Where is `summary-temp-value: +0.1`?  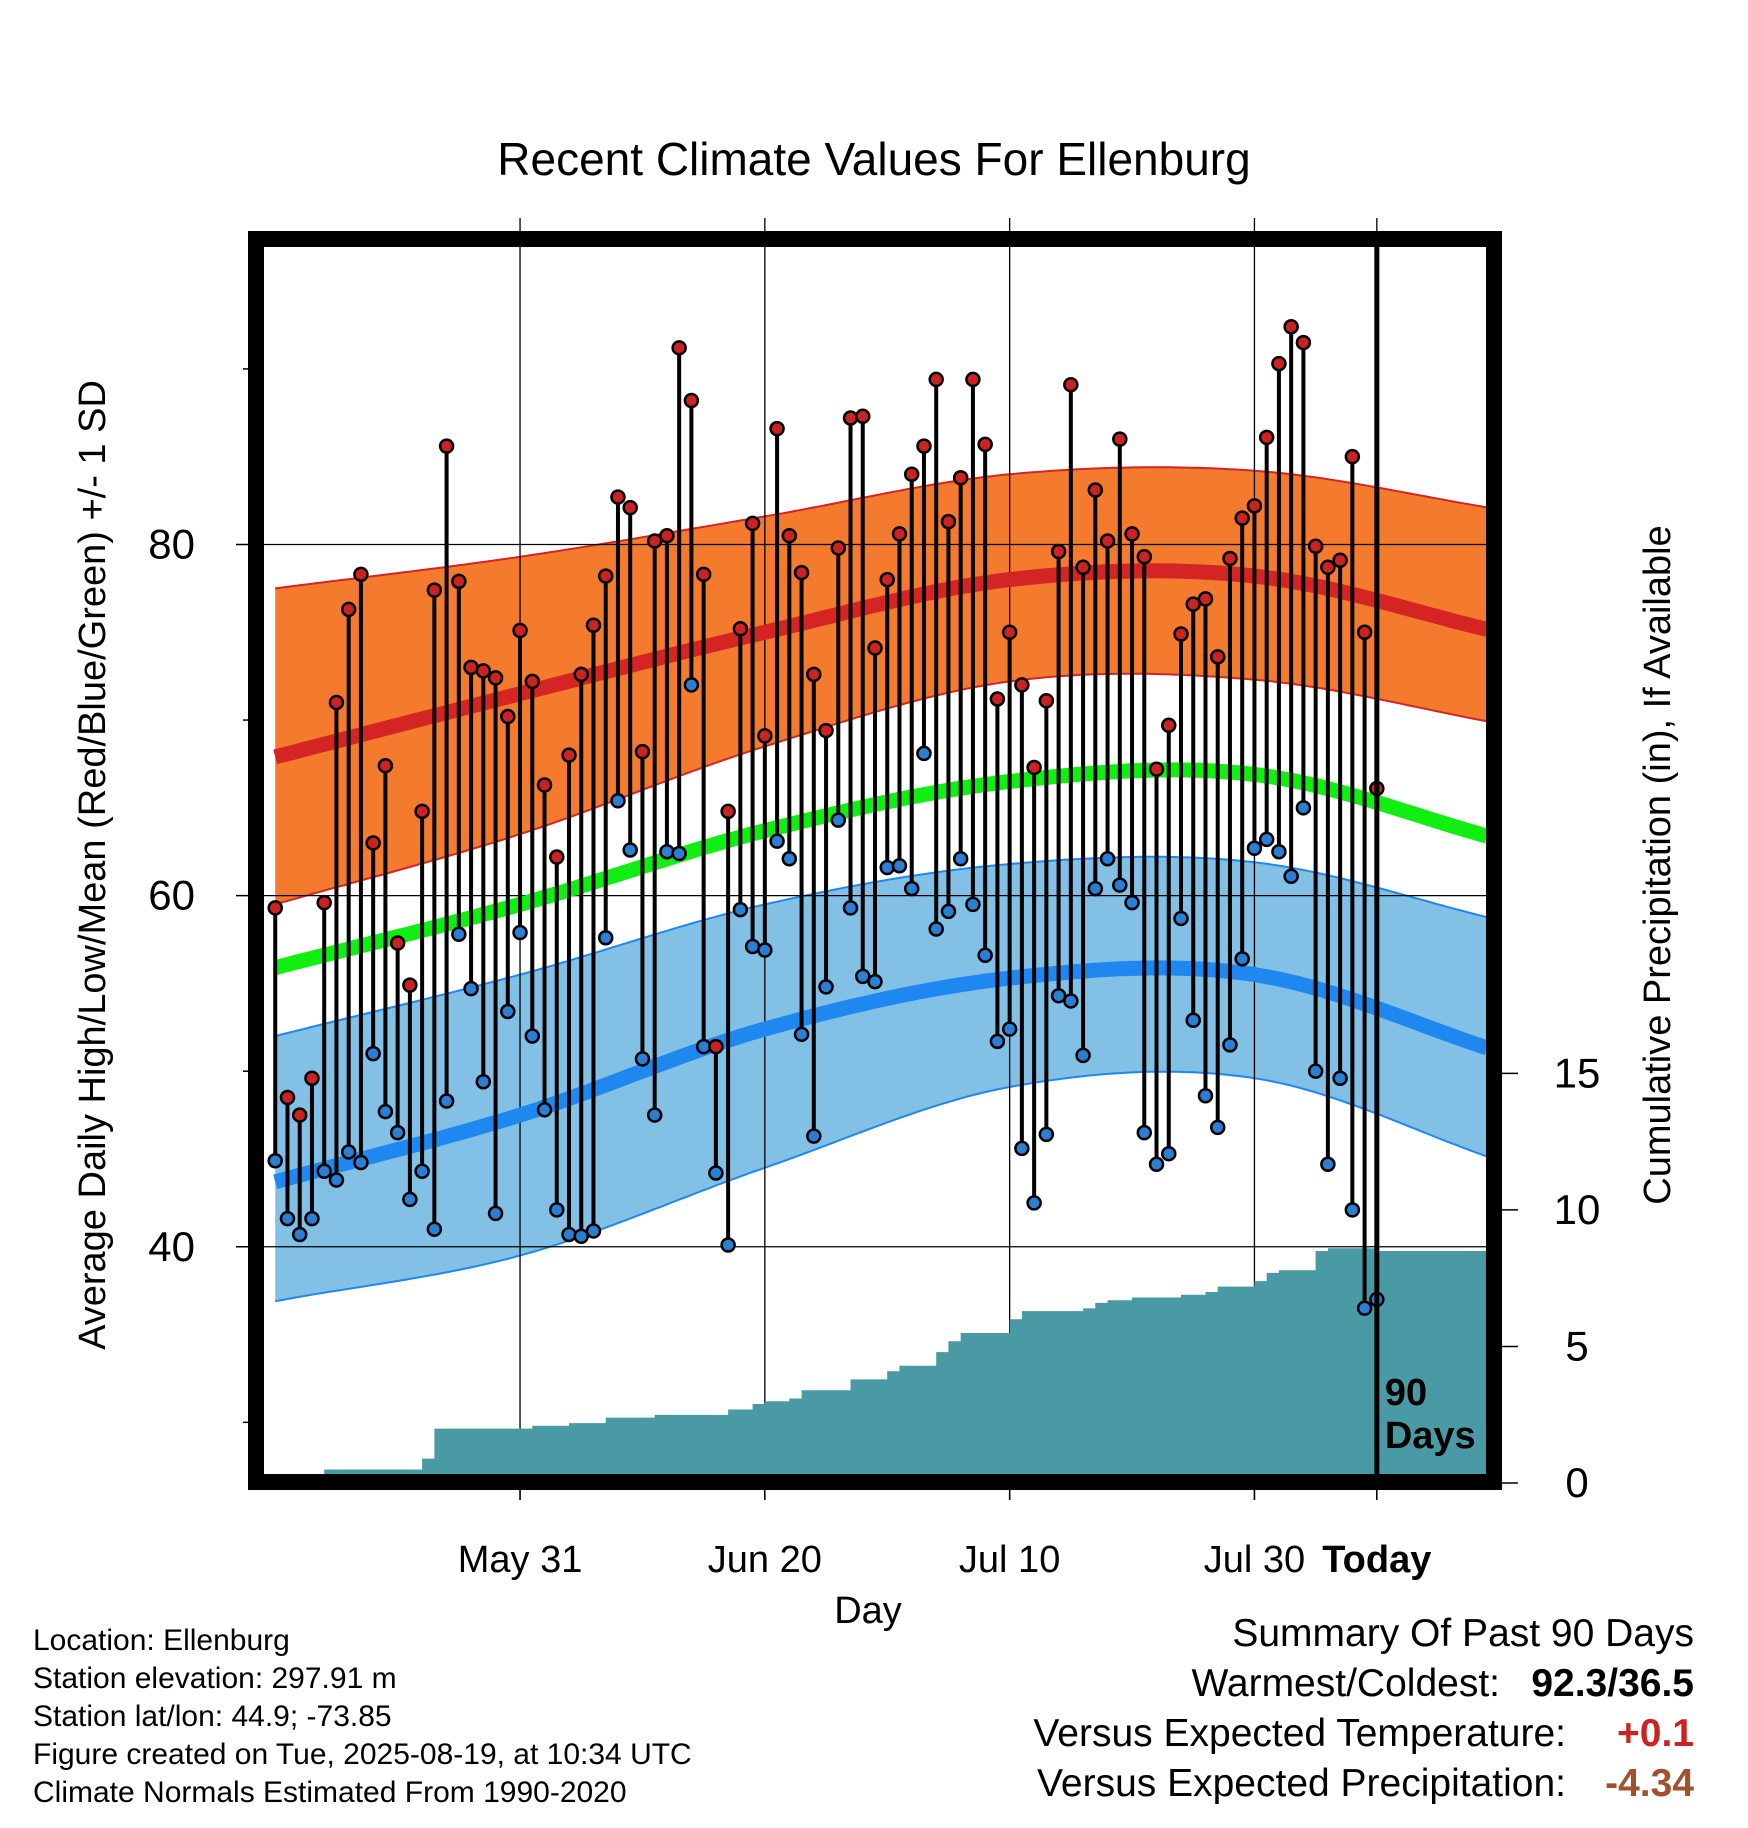 summary-temp-value: +0.1 is located at coordinates (1655, 1733).